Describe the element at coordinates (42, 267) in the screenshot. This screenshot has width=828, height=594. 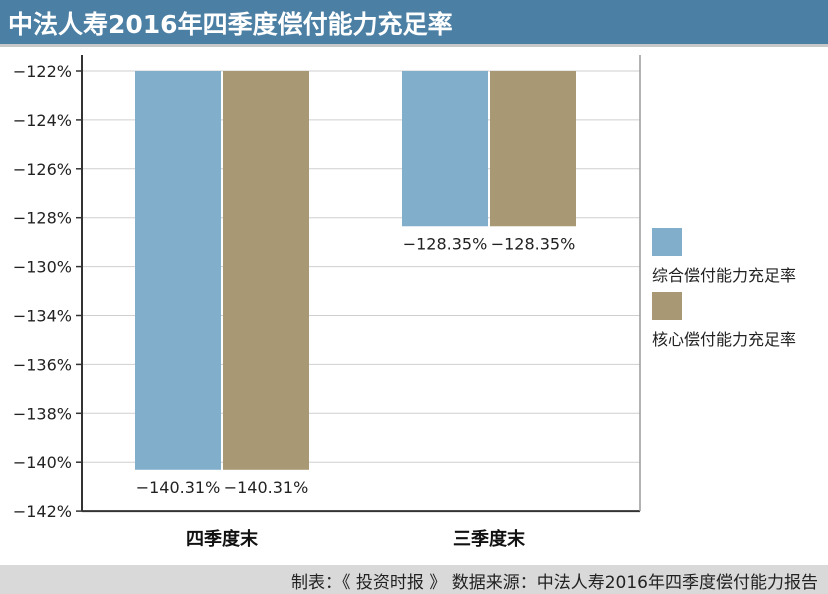
I see `y-tick-label: −130%` at that location.